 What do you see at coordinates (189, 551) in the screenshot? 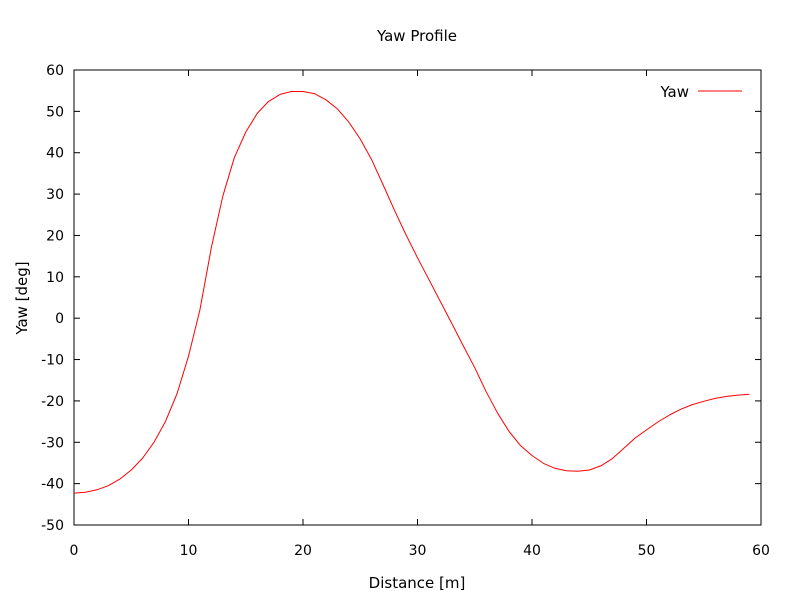
I see `x-tick-label: 10` at bounding box center [189, 551].